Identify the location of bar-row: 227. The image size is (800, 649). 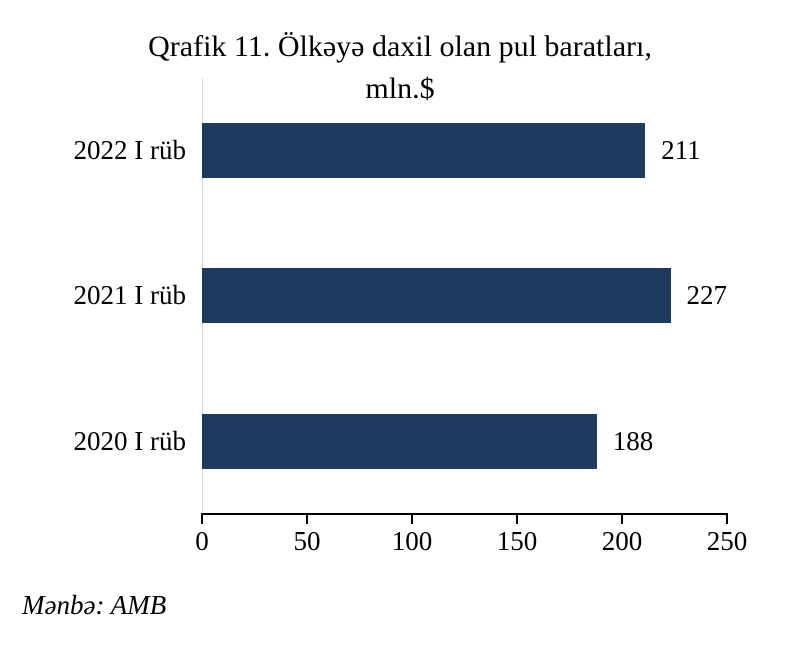
(464, 295).